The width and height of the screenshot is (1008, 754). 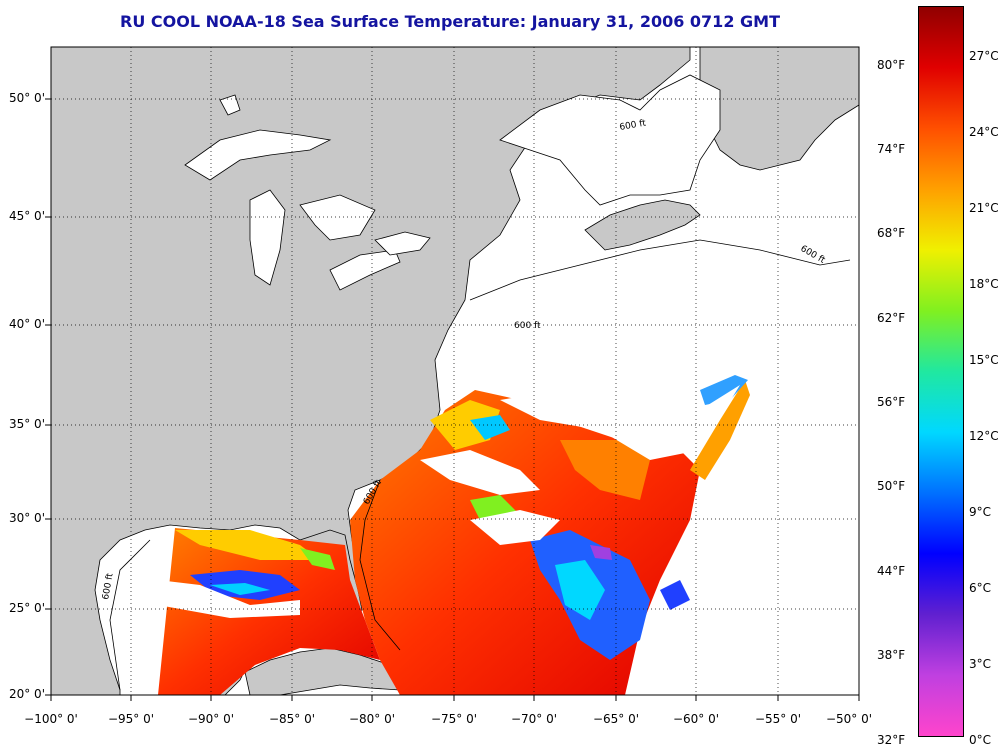 What do you see at coordinates (891, 486) in the screenshot?
I see `colorbar-f-label-50: 50°F` at bounding box center [891, 486].